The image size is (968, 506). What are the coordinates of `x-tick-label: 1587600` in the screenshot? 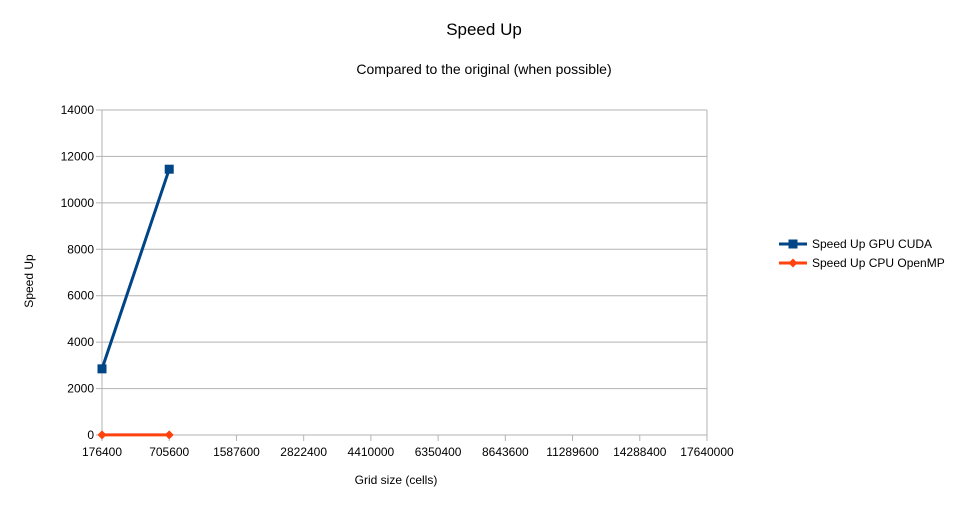 It's located at (236, 452).